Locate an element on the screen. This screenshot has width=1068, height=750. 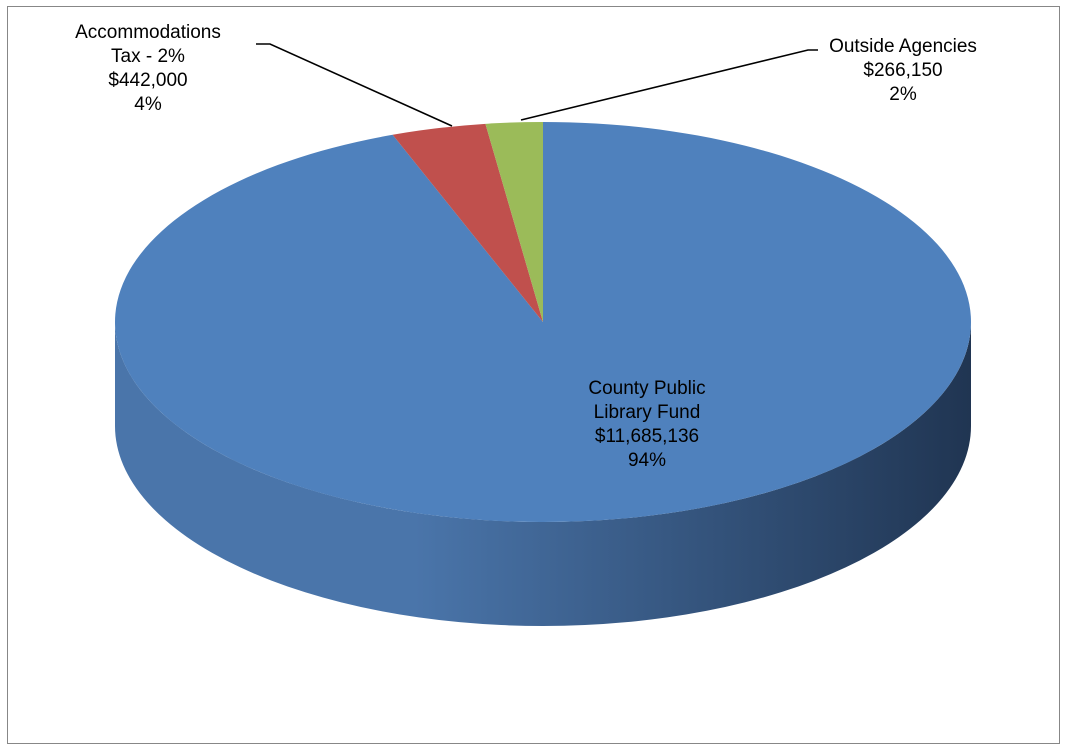
data-label-line: $442,000 is located at coordinates (147, 80).